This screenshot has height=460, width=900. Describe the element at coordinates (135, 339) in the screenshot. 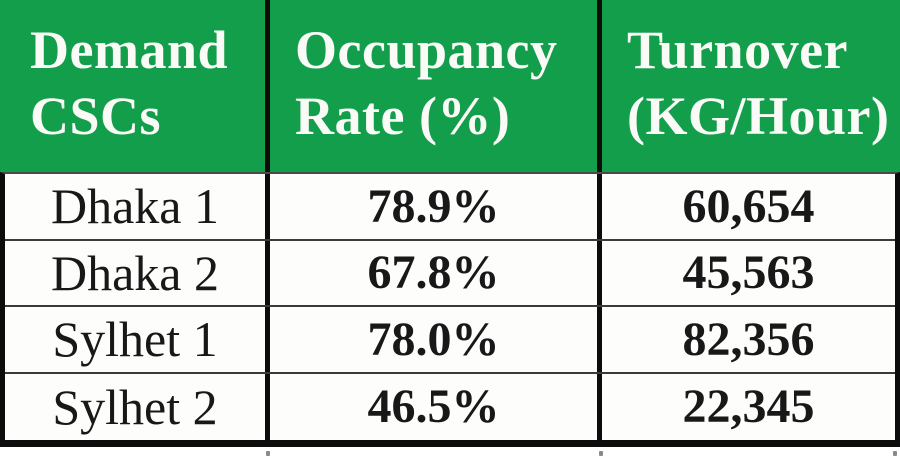

I see `cell-csc-name: Sylhet 1` at that location.